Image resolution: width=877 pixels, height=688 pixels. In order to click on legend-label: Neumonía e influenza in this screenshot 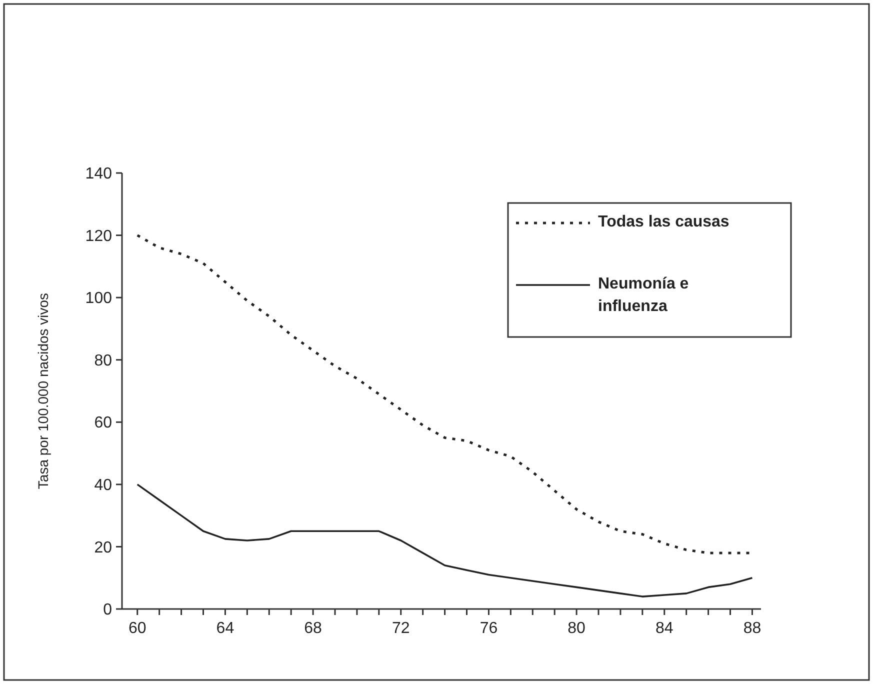, I will do `click(643, 295)`.